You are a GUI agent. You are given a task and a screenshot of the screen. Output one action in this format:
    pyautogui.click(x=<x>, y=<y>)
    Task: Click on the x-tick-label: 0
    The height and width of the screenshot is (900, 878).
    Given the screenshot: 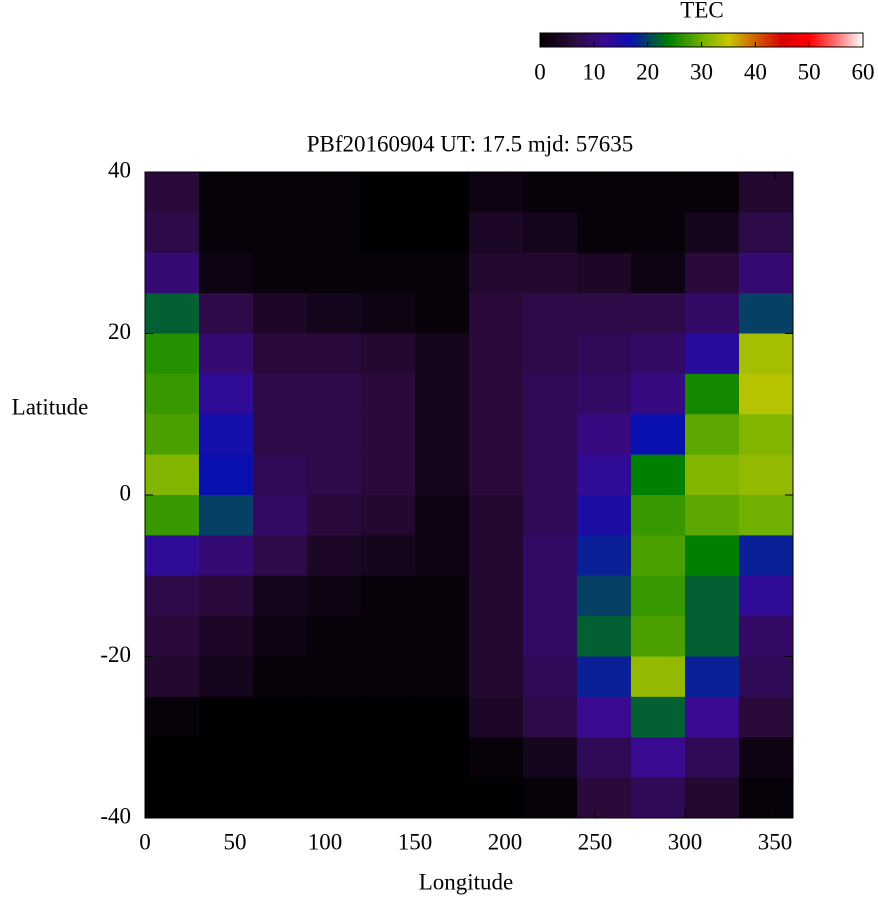 What is the action you would take?
    pyautogui.click(x=145, y=841)
    